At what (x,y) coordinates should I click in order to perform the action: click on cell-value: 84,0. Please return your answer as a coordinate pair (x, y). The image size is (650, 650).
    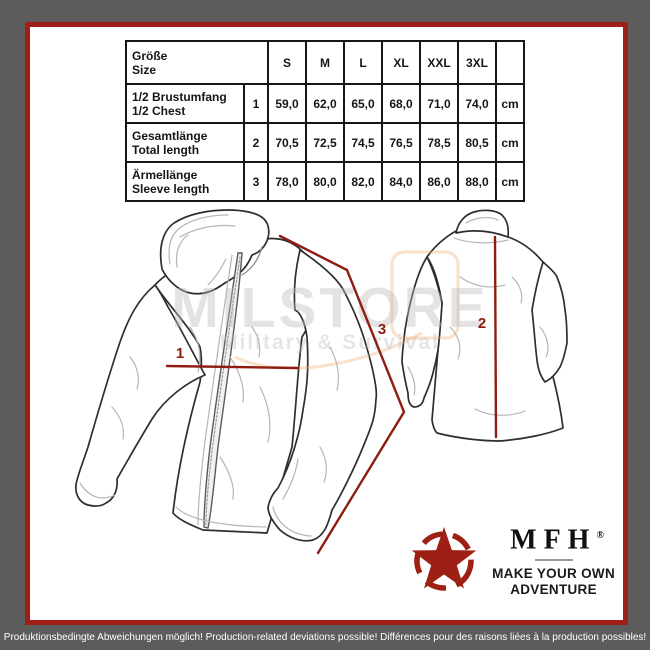
    Looking at the image, I should click on (401, 181).